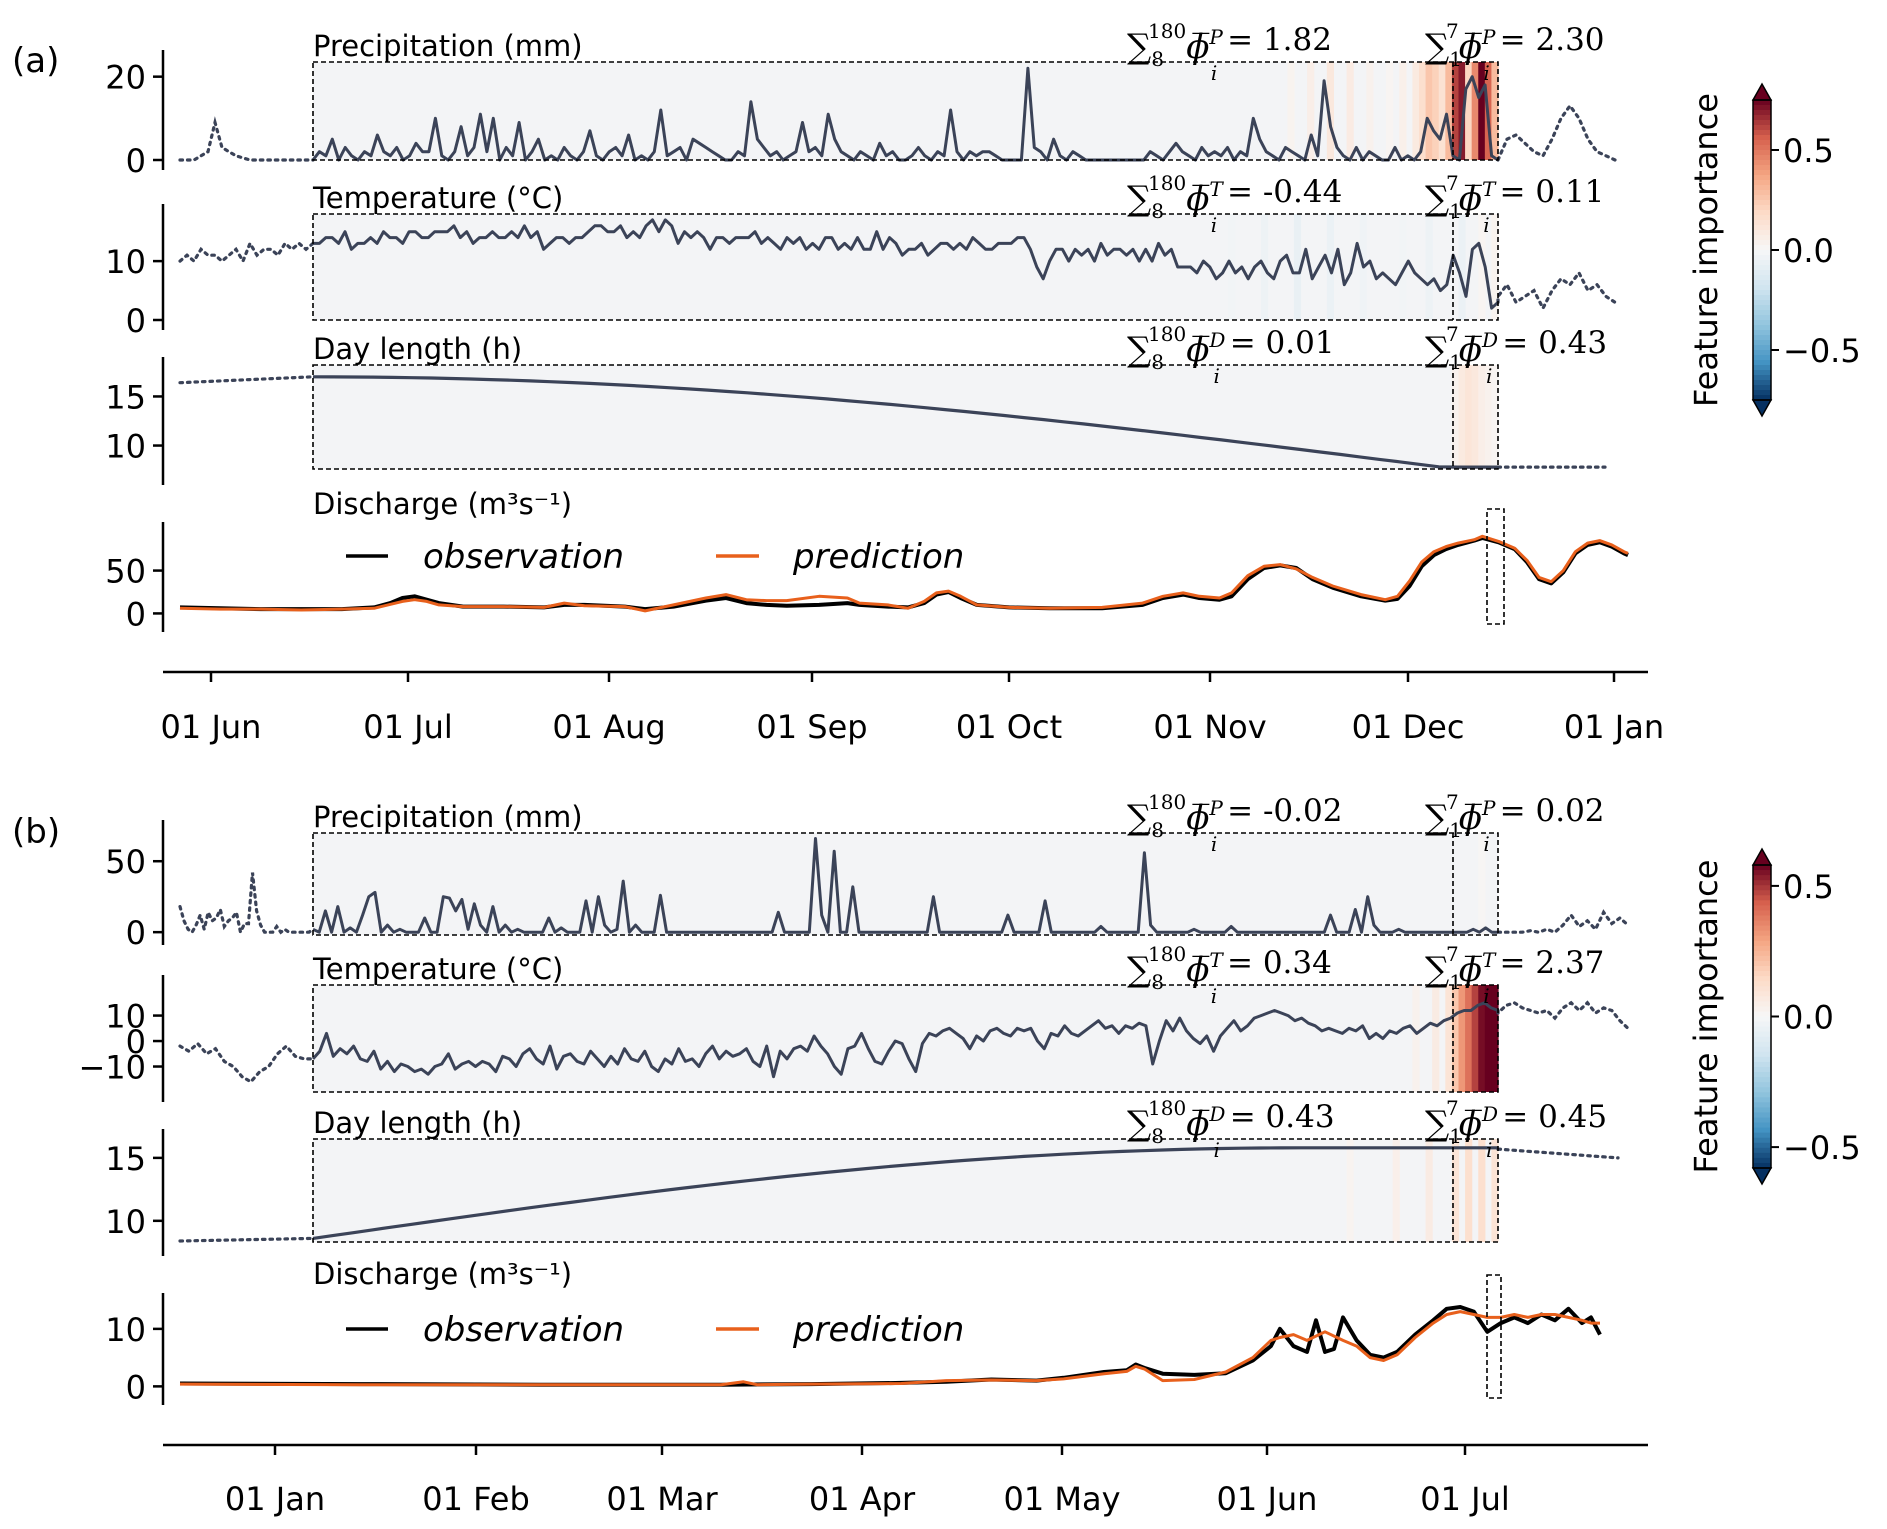  I want to click on subplot-day-length: 10 15 Day length (h), so click(856, 408).